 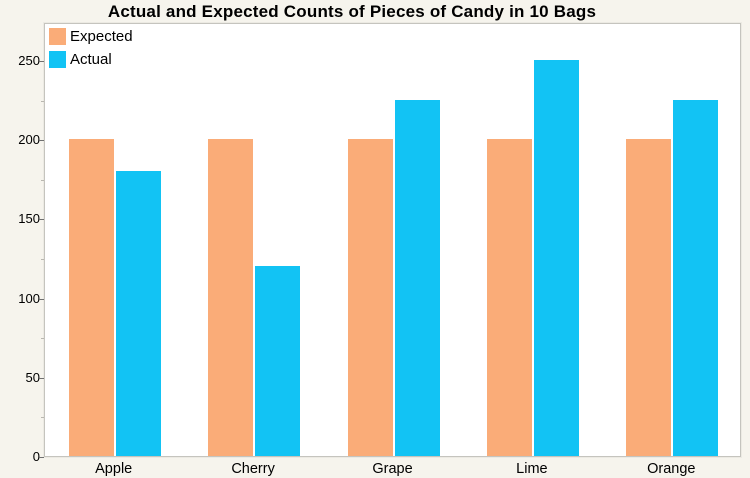 I want to click on x-tick-label-grape: Grape, so click(x=392, y=469).